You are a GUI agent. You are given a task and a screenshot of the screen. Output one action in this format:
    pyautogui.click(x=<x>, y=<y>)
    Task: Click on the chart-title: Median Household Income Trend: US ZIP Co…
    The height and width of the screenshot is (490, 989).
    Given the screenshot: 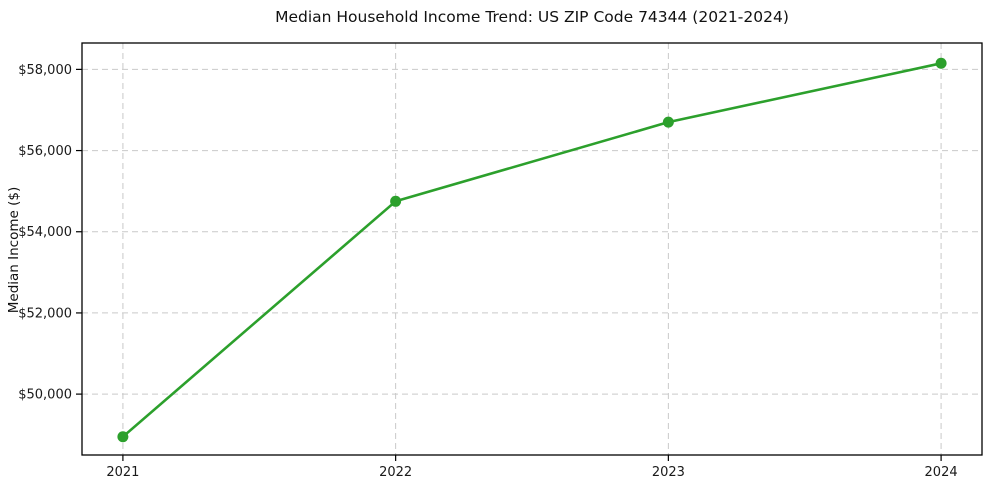 What is the action you would take?
    pyautogui.click(x=532, y=17)
    